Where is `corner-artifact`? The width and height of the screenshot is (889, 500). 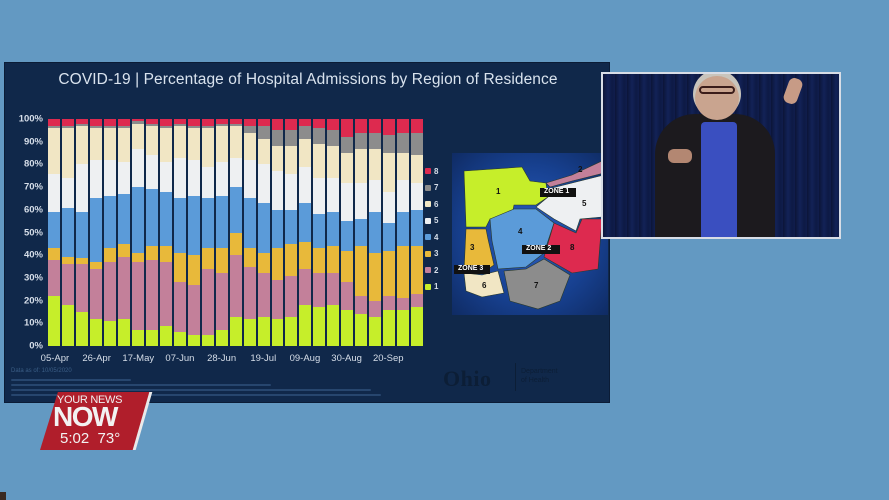
corner-artifact is located at coordinates (3, 496).